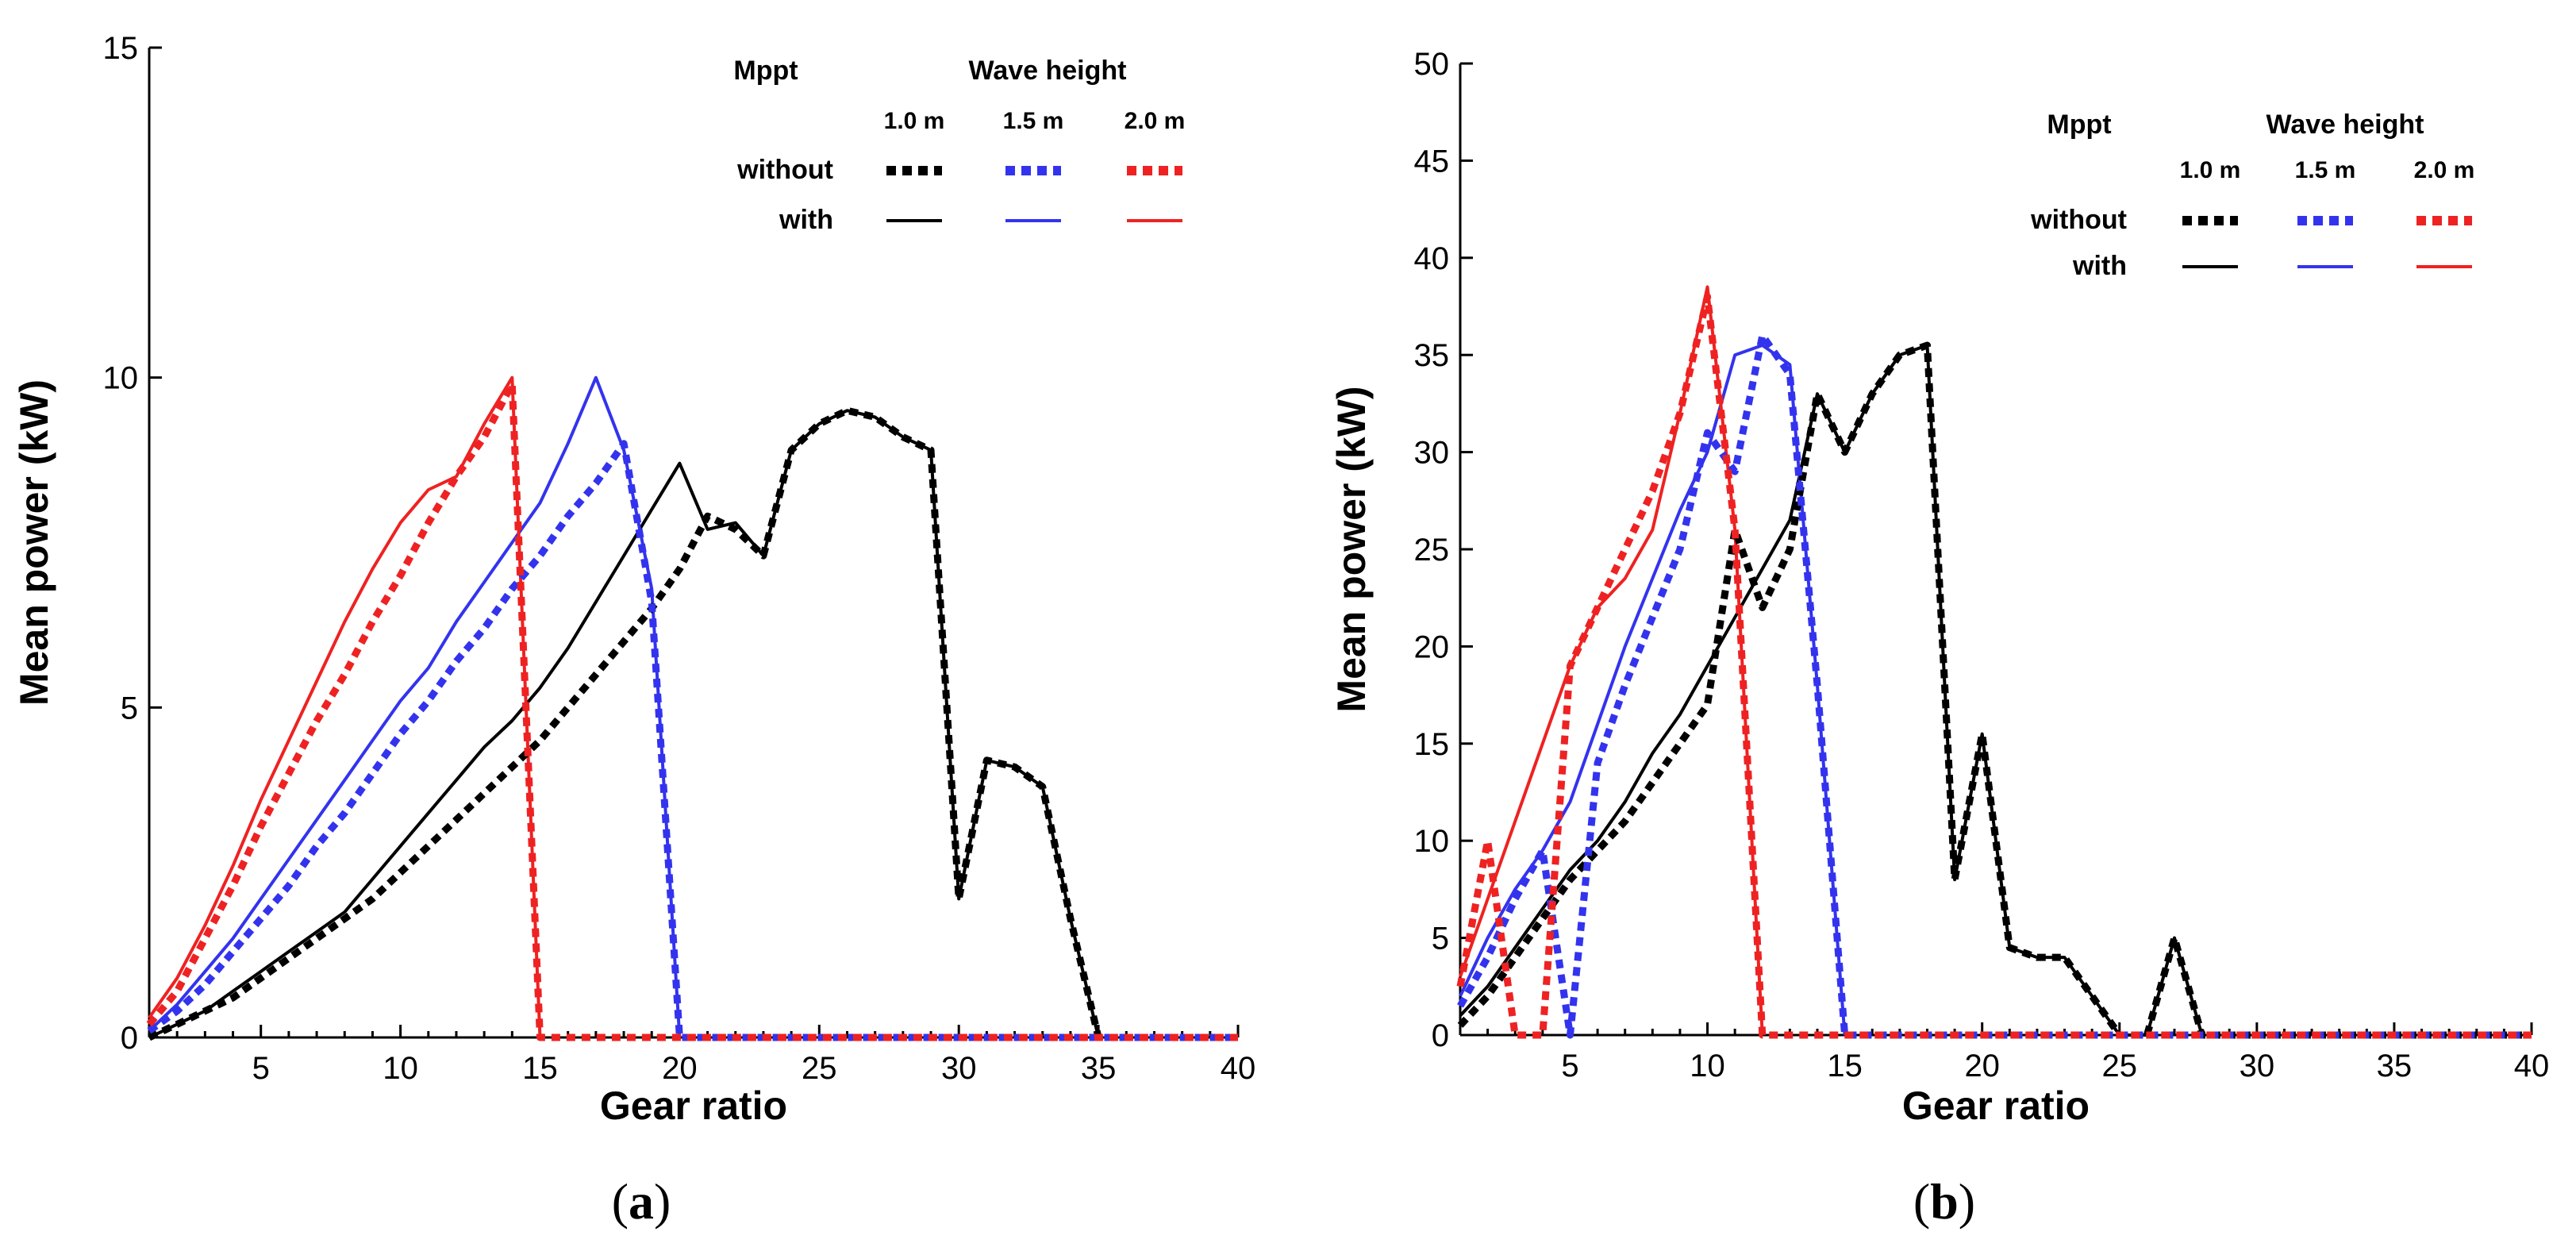 The width and height of the screenshot is (2576, 1247). What do you see at coordinates (1432, 355) in the screenshot?
I see `y-tick-label: 35` at bounding box center [1432, 355].